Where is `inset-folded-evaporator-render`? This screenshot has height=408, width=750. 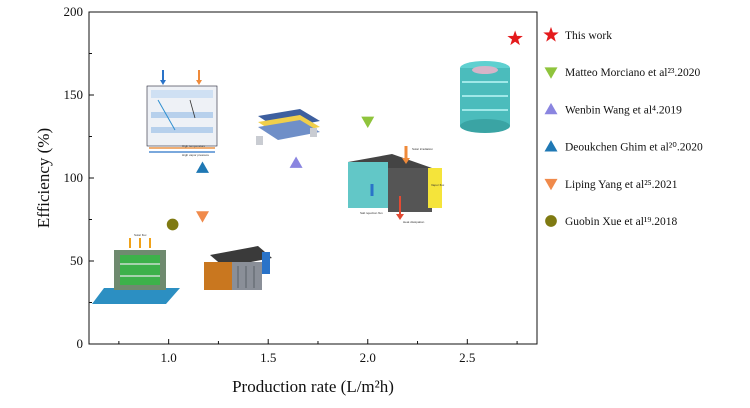
inset-folded-evaporator-render is located at coordinates (238, 268).